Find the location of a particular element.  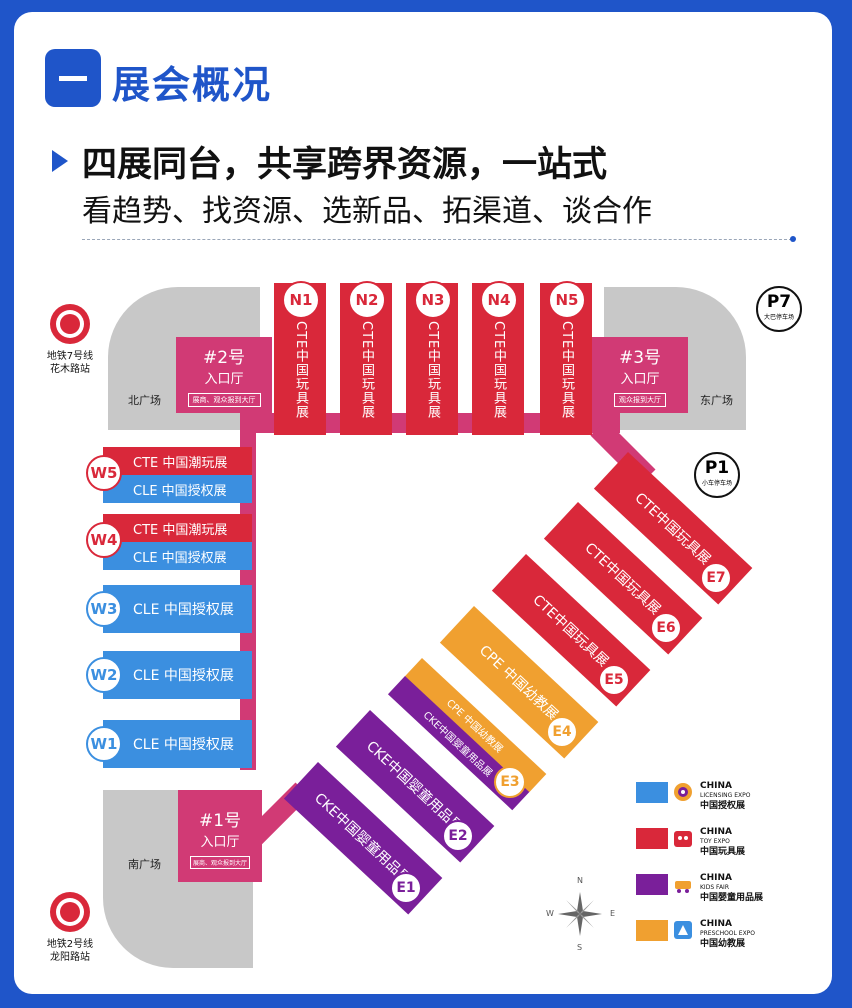

hall-e3-id: E3 is located at coordinates (510, 782).